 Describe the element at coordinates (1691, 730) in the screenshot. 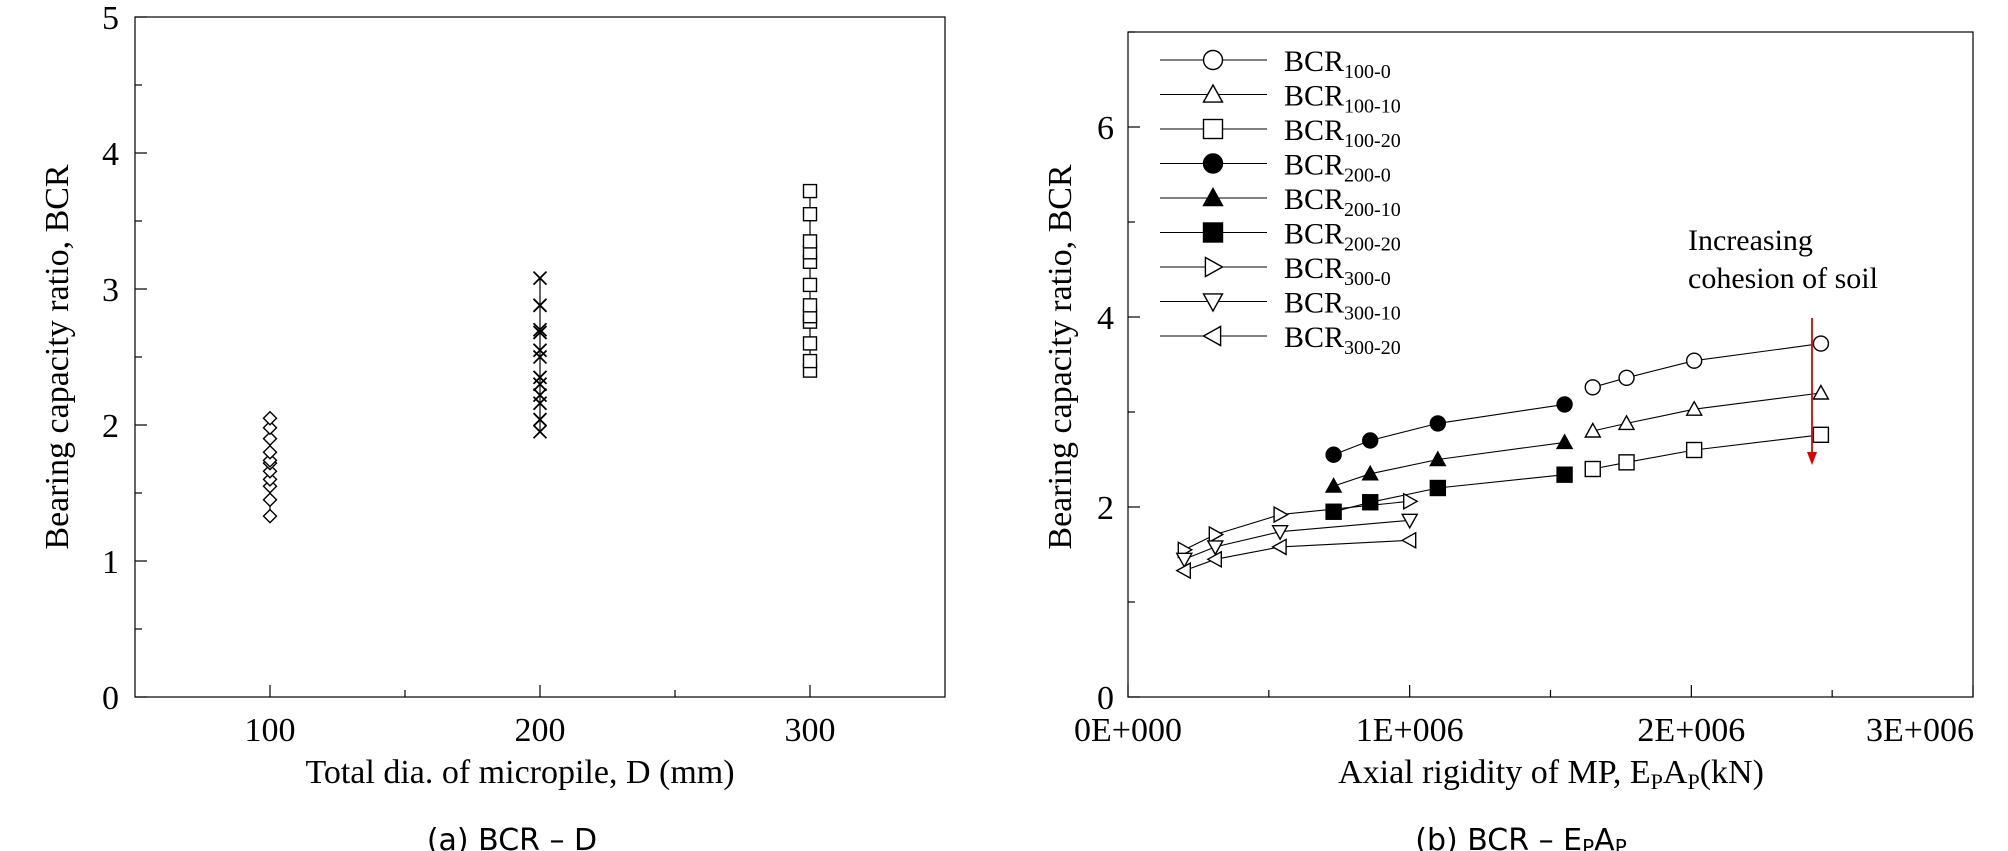

I see `x-tick-label: 2E+006` at that location.